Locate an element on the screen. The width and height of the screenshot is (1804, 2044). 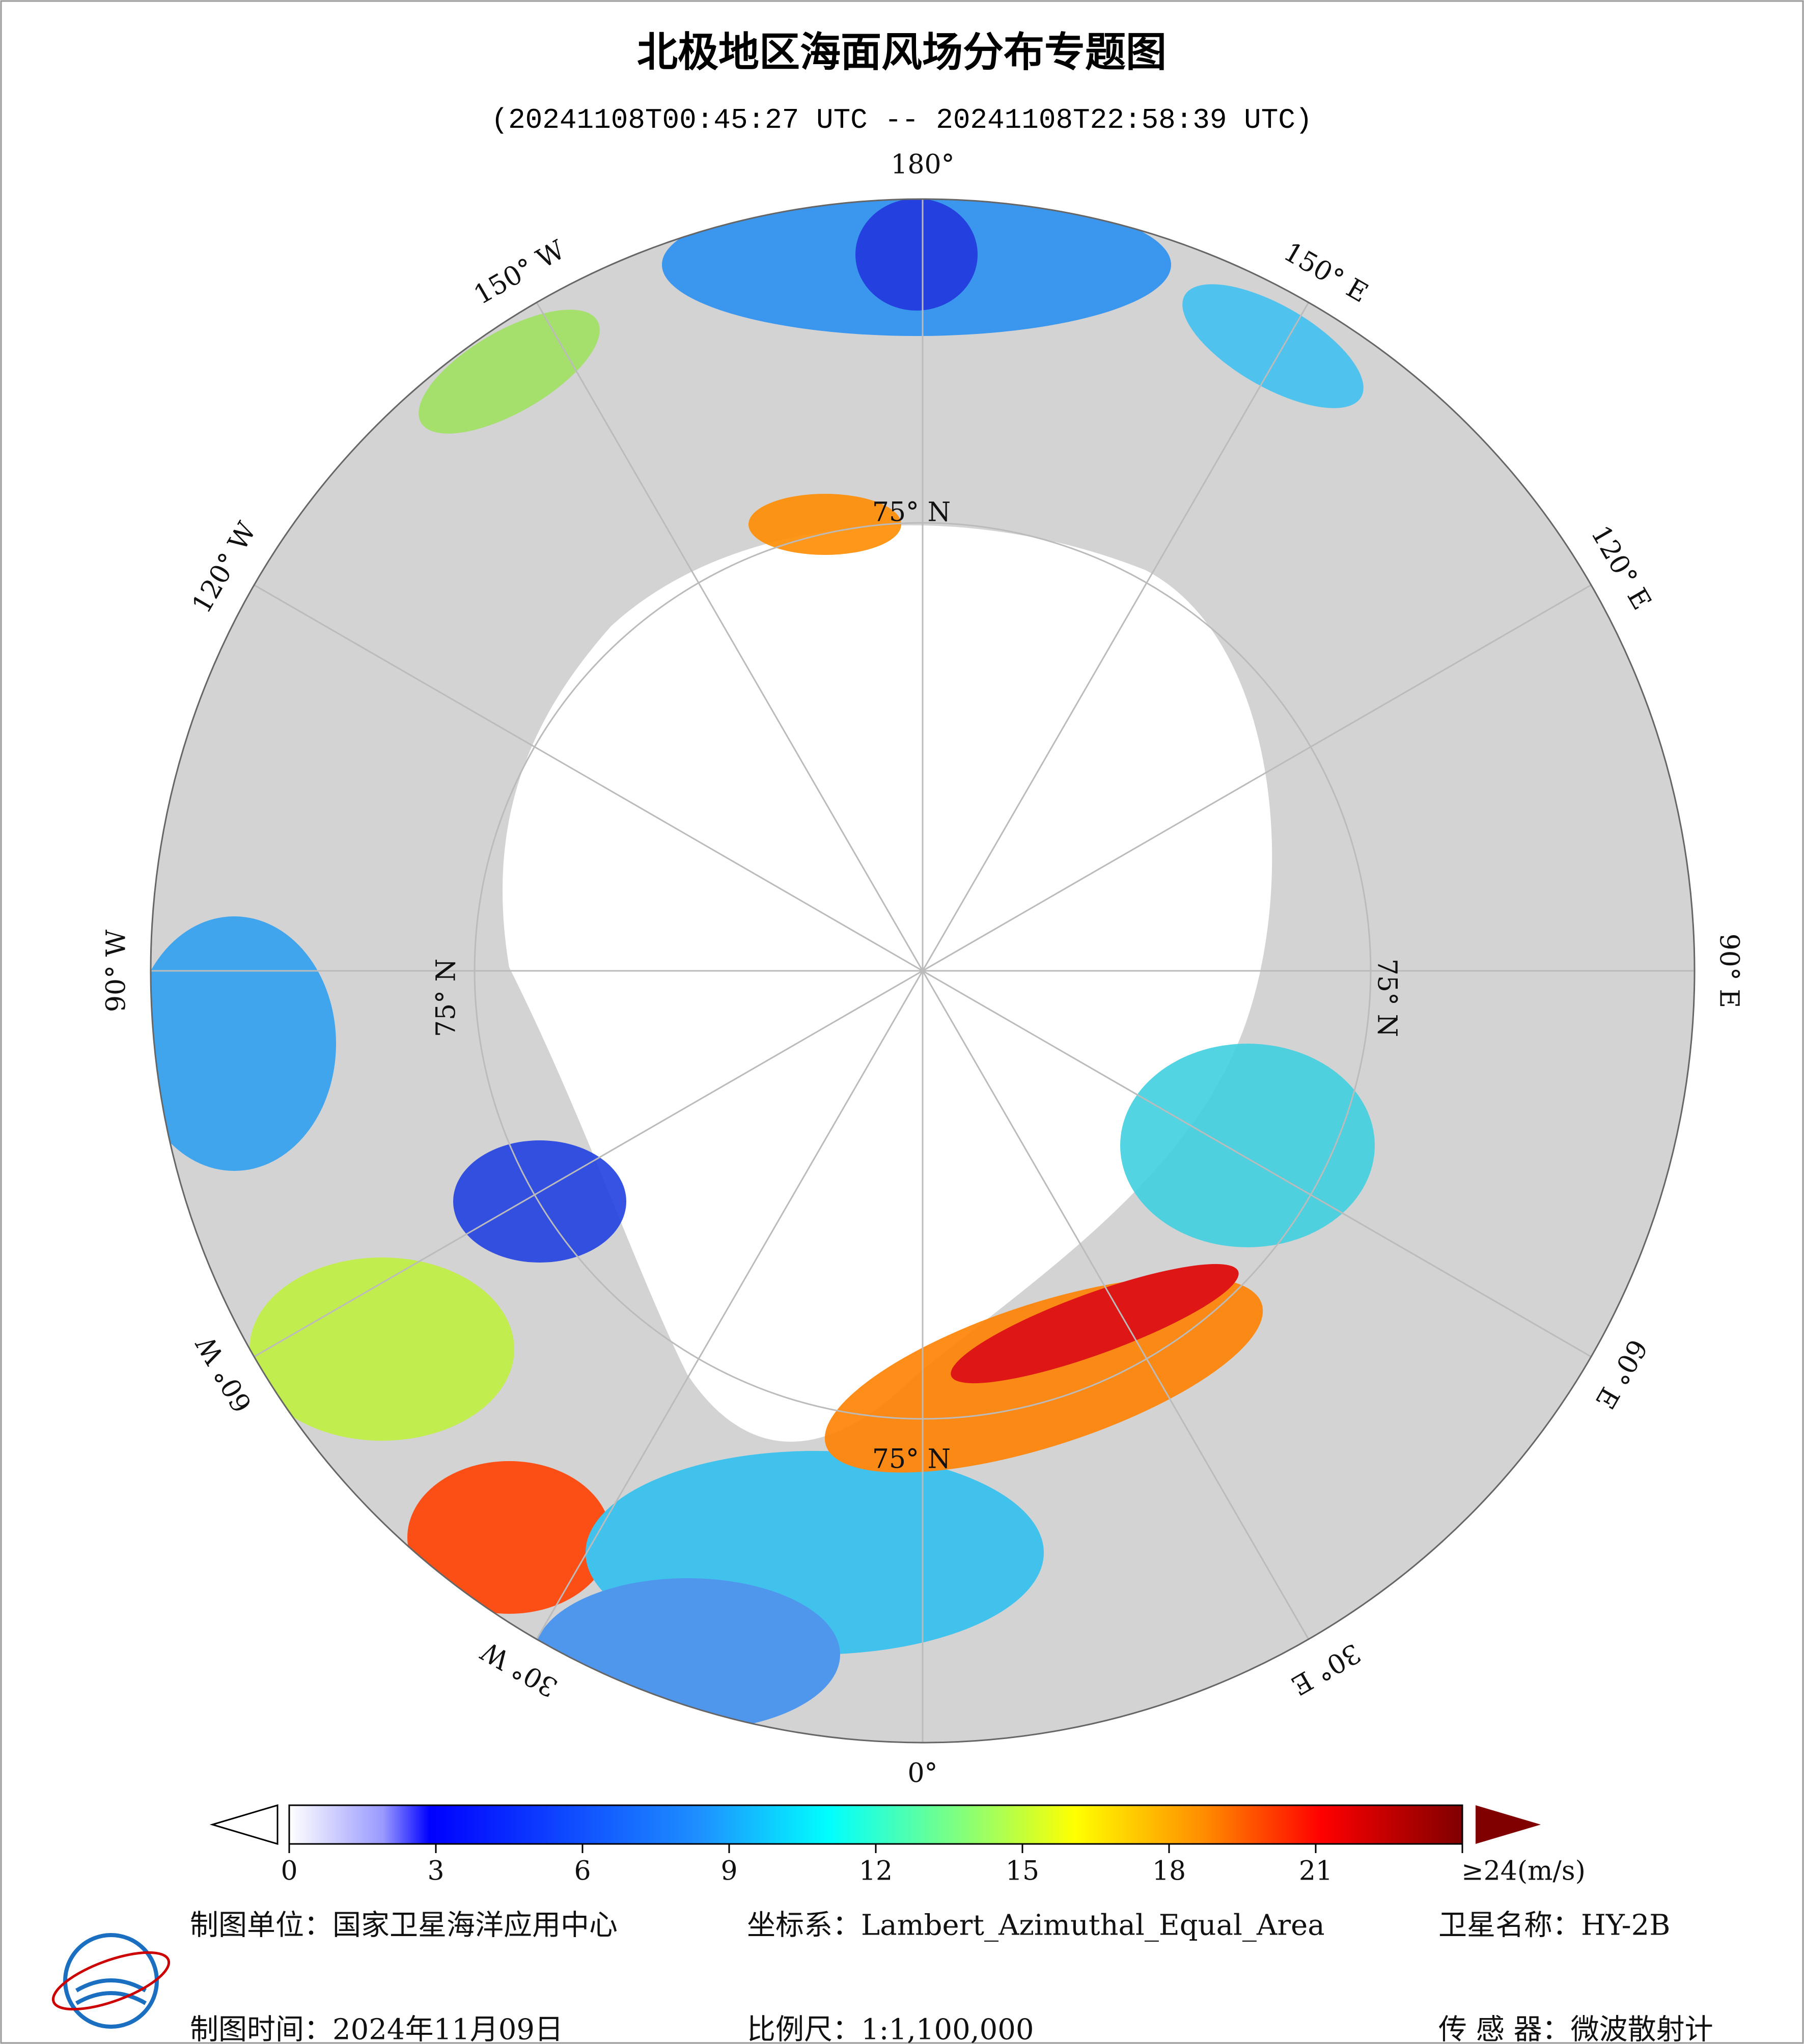
colorbar-bar is located at coordinates (875, 1824).